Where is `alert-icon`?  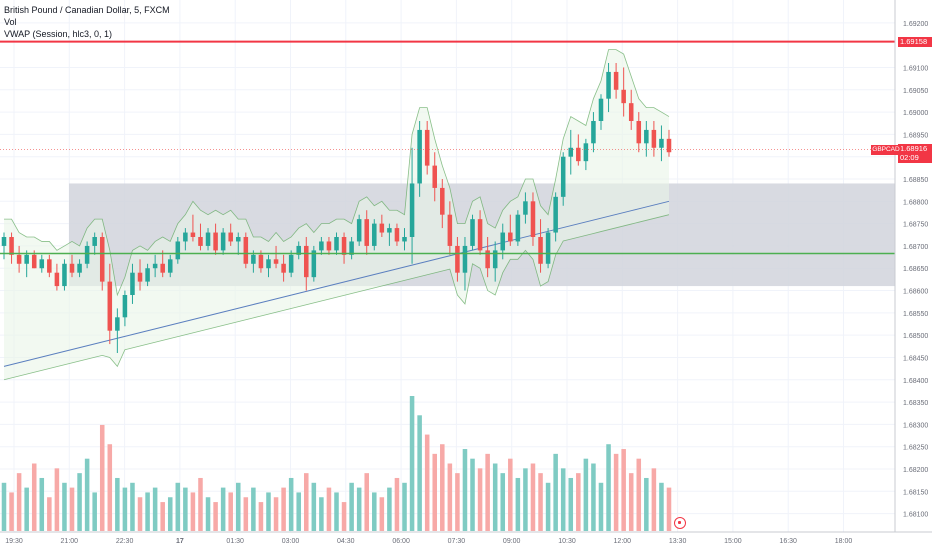 alert-icon is located at coordinates (680, 523).